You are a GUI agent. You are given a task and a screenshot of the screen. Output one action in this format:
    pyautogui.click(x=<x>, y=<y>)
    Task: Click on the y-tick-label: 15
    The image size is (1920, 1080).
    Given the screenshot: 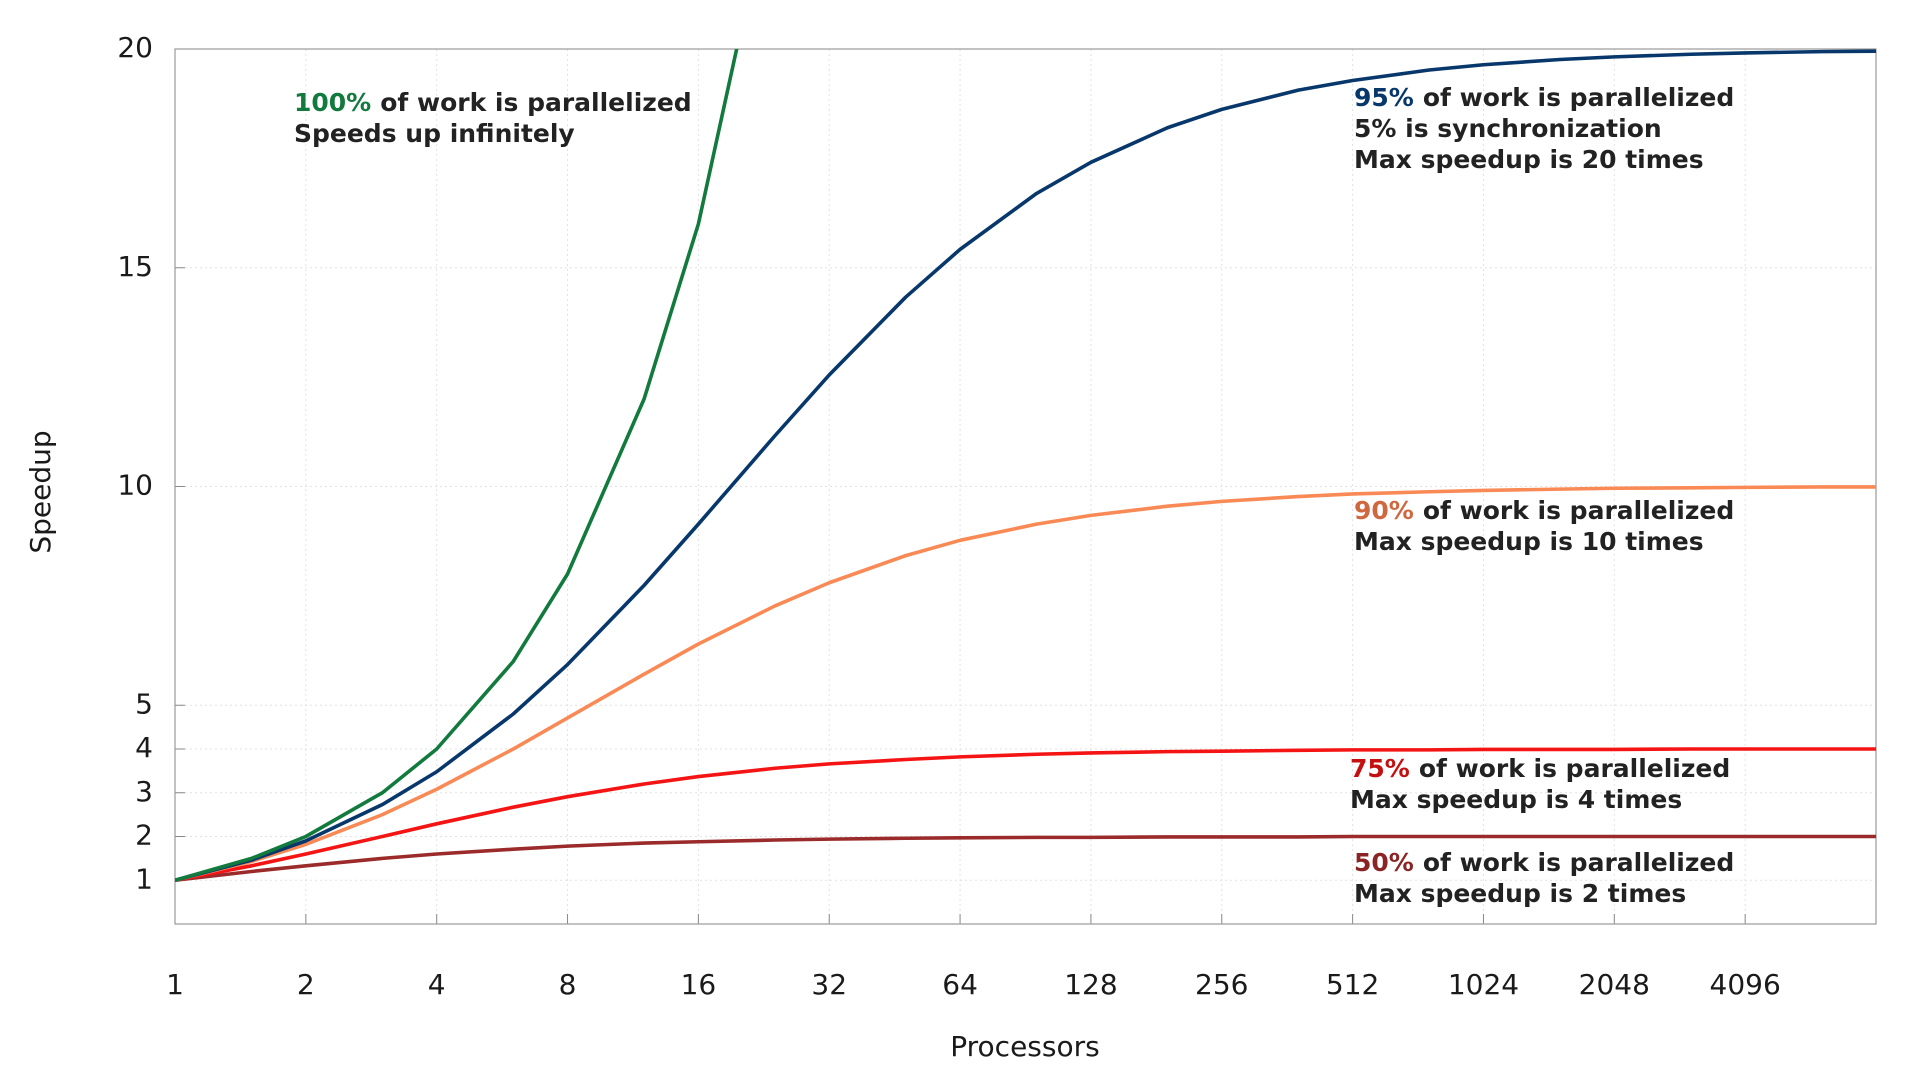 What is the action you would take?
    pyautogui.click(x=135, y=266)
    